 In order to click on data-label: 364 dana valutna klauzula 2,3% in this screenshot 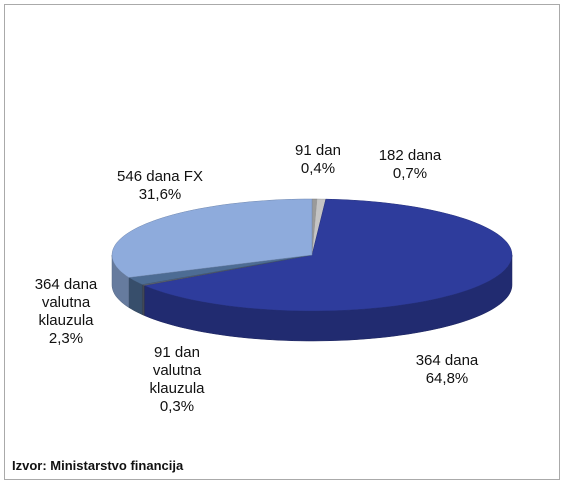, I will do `click(66, 312)`.